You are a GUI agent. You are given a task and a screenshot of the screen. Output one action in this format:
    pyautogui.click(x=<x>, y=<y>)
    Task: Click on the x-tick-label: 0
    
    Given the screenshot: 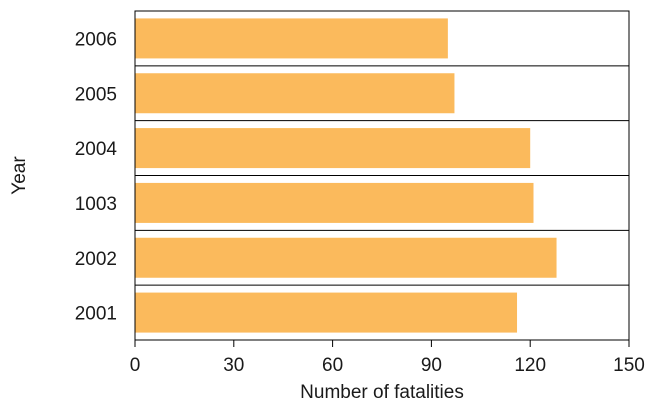 What is the action you would take?
    pyautogui.click(x=135, y=365)
    